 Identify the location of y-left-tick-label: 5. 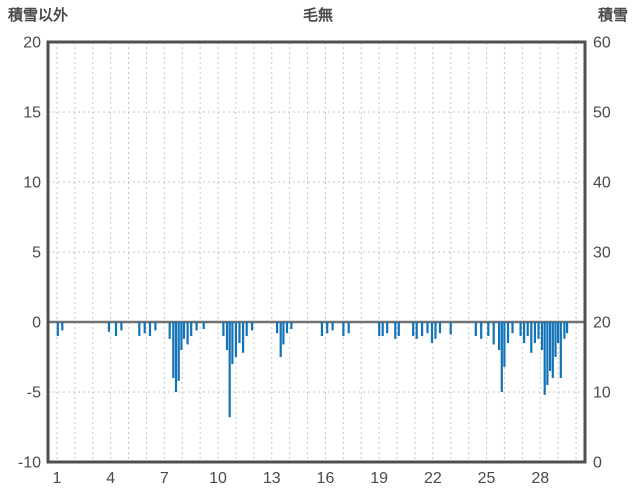
(36, 253).